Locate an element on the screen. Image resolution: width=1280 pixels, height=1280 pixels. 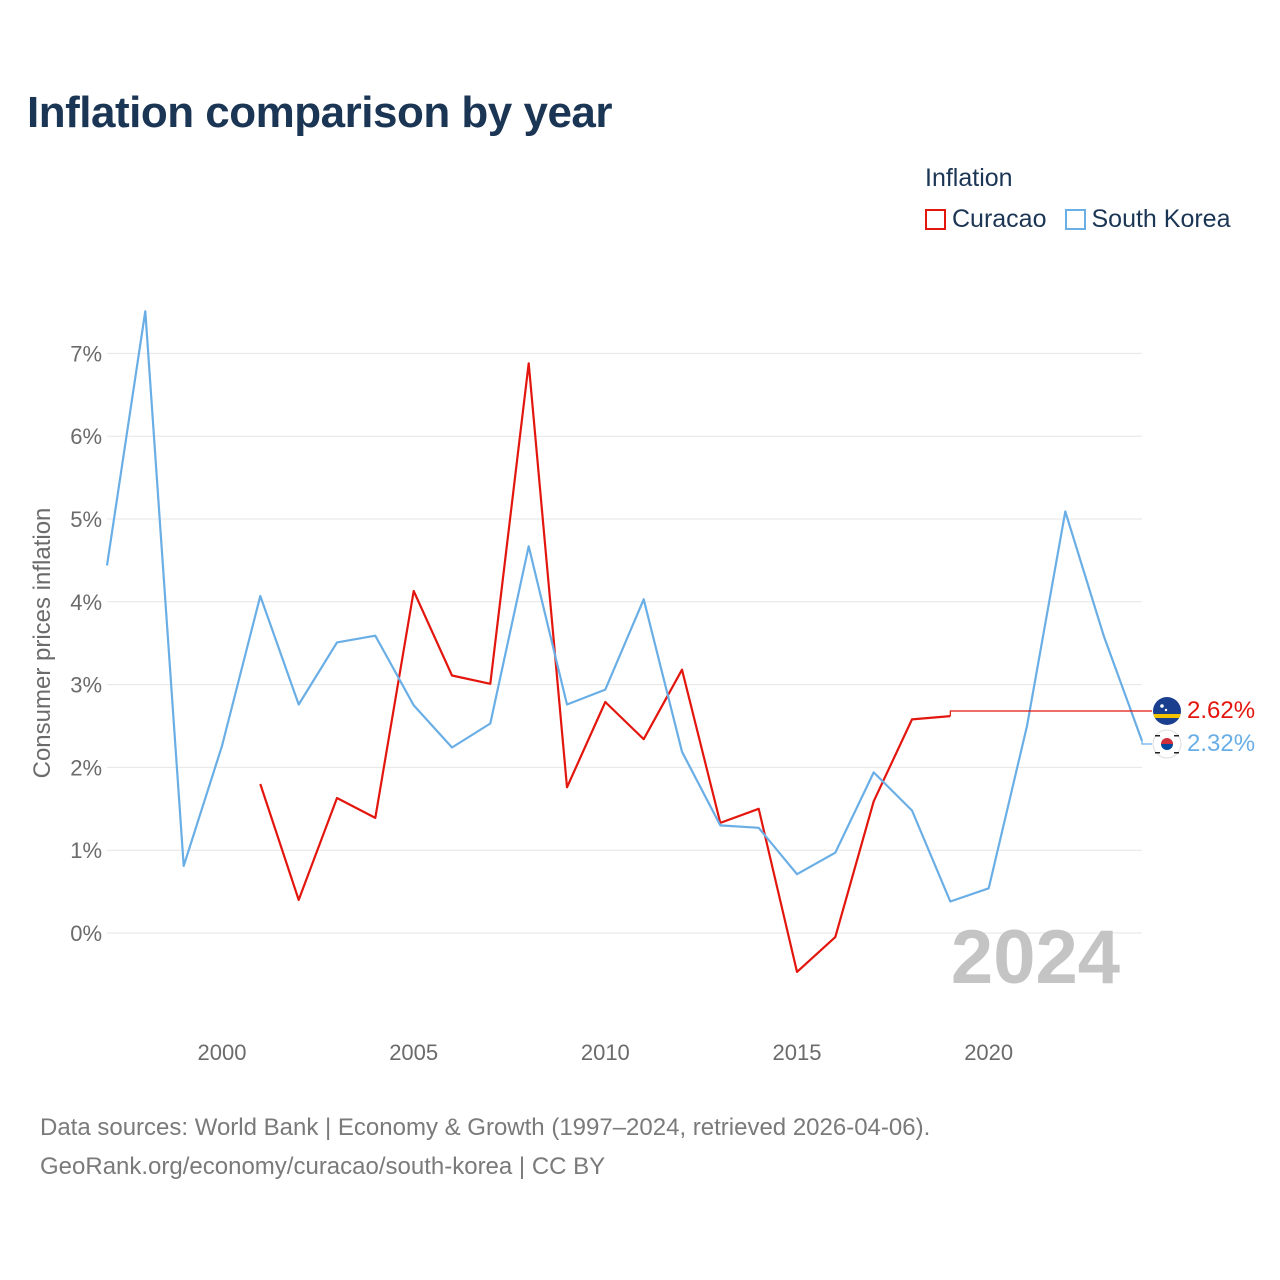
x-tick-label: 2015 is located at coordinates (797, 1052).